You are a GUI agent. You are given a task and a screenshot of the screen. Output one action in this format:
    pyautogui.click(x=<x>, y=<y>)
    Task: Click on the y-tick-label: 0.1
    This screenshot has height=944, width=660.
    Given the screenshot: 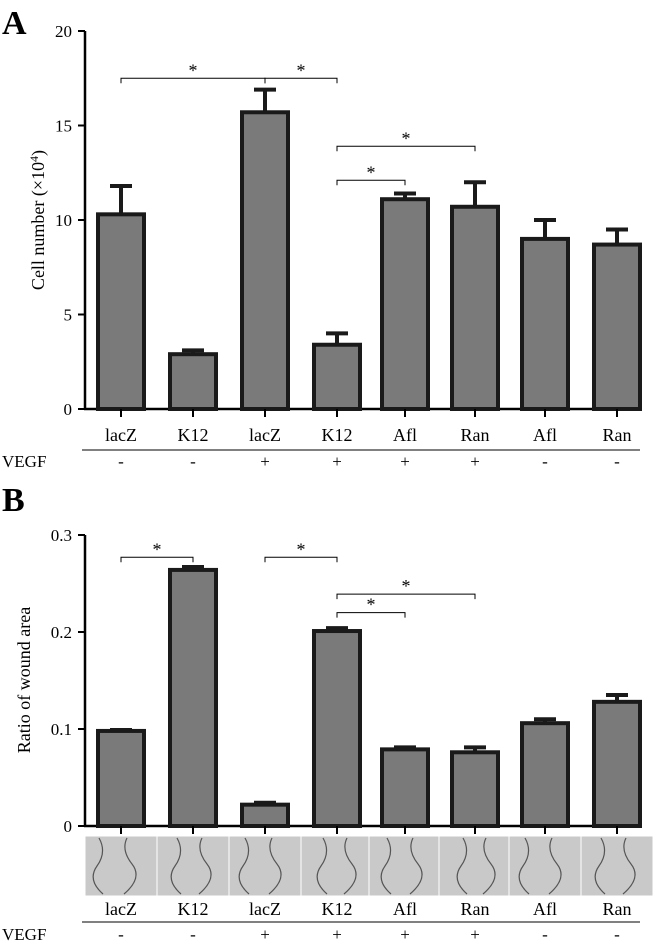 What is the action you would take?
    pyautogui.click(x=61, y=729)
    